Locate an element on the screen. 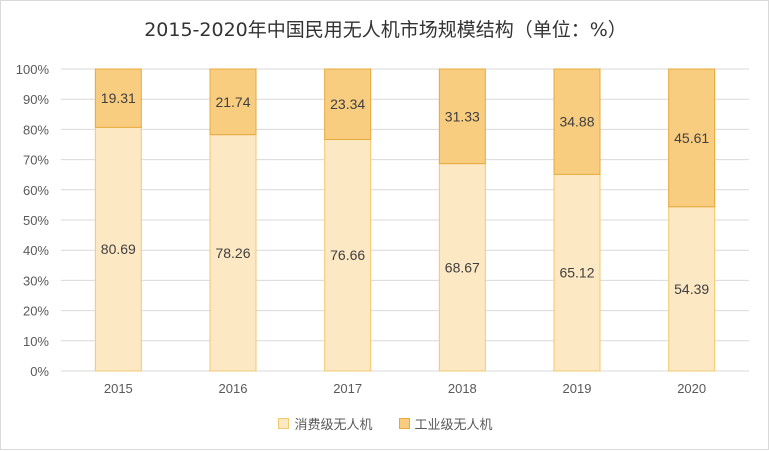 This screenshot has width=769, height=451. data-label-consumer: 54.39 is located at coordinates (691, 289).